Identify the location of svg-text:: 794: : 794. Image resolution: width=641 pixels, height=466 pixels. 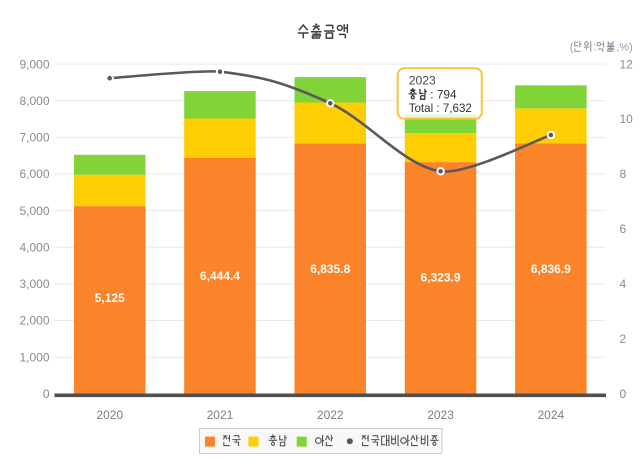
(443, 94).